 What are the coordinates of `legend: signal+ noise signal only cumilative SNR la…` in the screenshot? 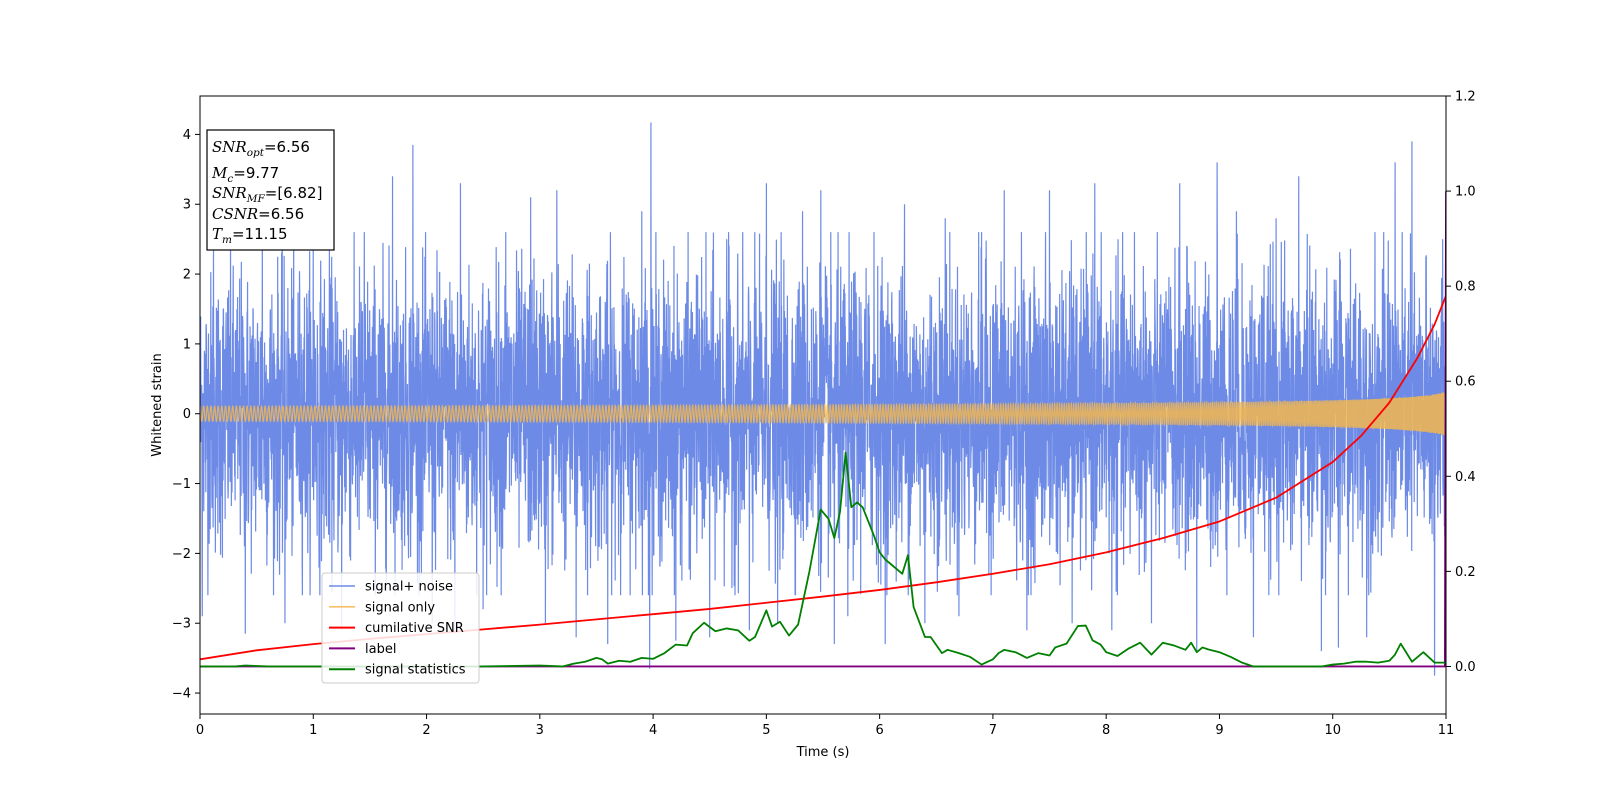 It's located at (400, 628).